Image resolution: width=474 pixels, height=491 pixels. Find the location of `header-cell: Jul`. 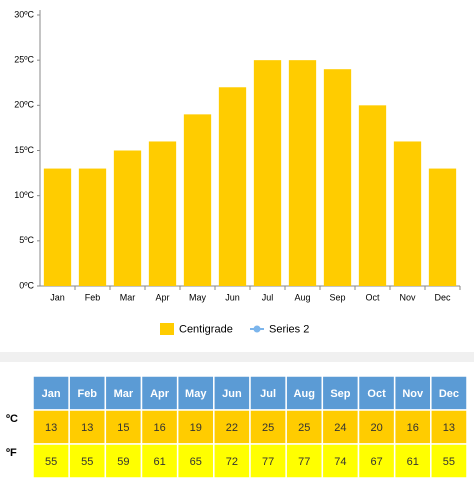

header-cell: Jul is located at coordinates (268, 394).